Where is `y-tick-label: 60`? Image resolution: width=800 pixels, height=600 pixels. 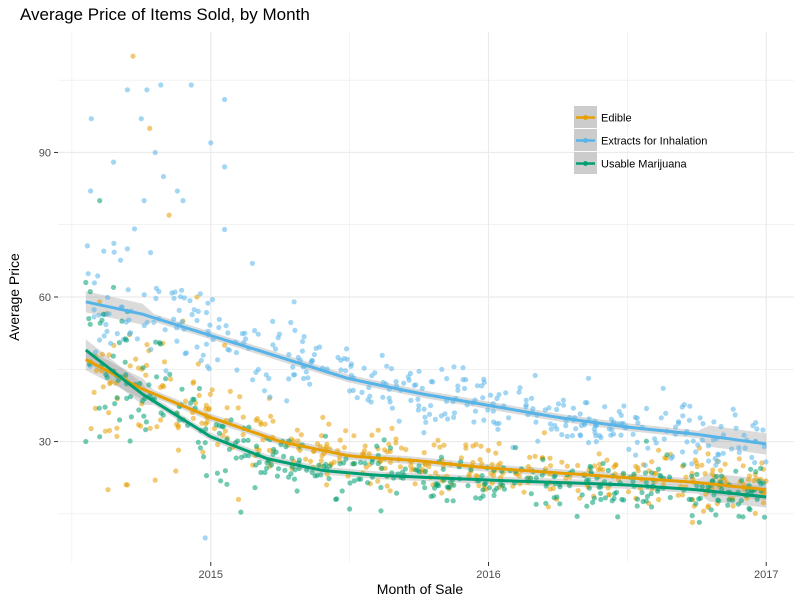
y-tick-label: 60 is located at coordinates (45, 298).